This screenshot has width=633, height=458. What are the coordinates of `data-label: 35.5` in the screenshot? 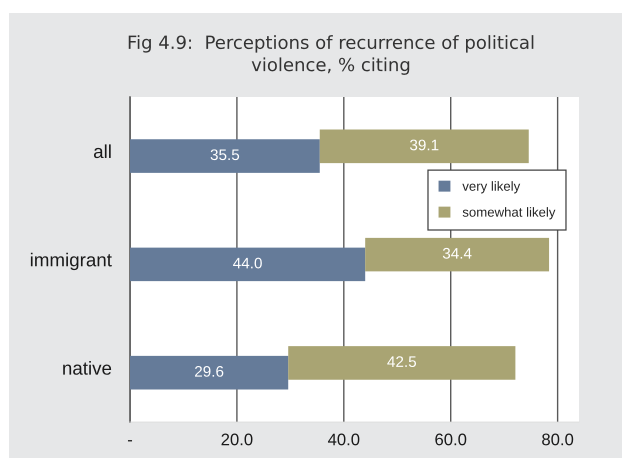 It's located at (225, 154).